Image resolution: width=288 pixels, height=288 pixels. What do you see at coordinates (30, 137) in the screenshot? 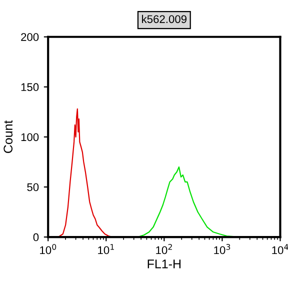
I see `y-tick-label: 100` at bounding box center [30, 137].